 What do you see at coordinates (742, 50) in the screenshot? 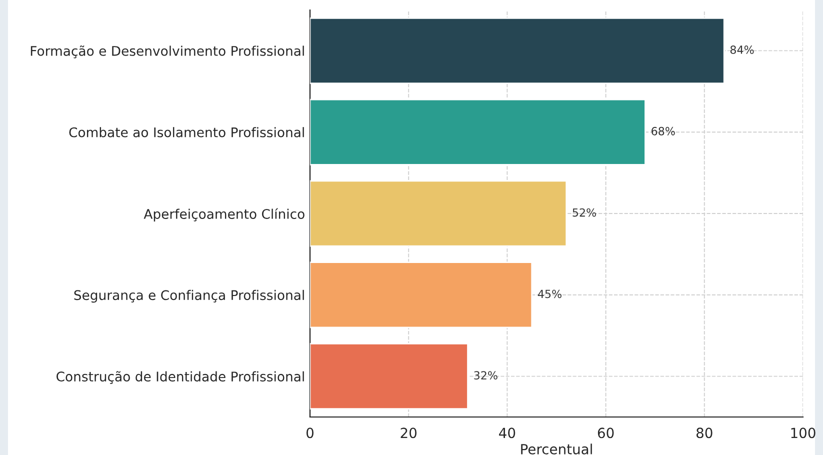
I see `data-label: 84%` at bounding box center [742, 50].